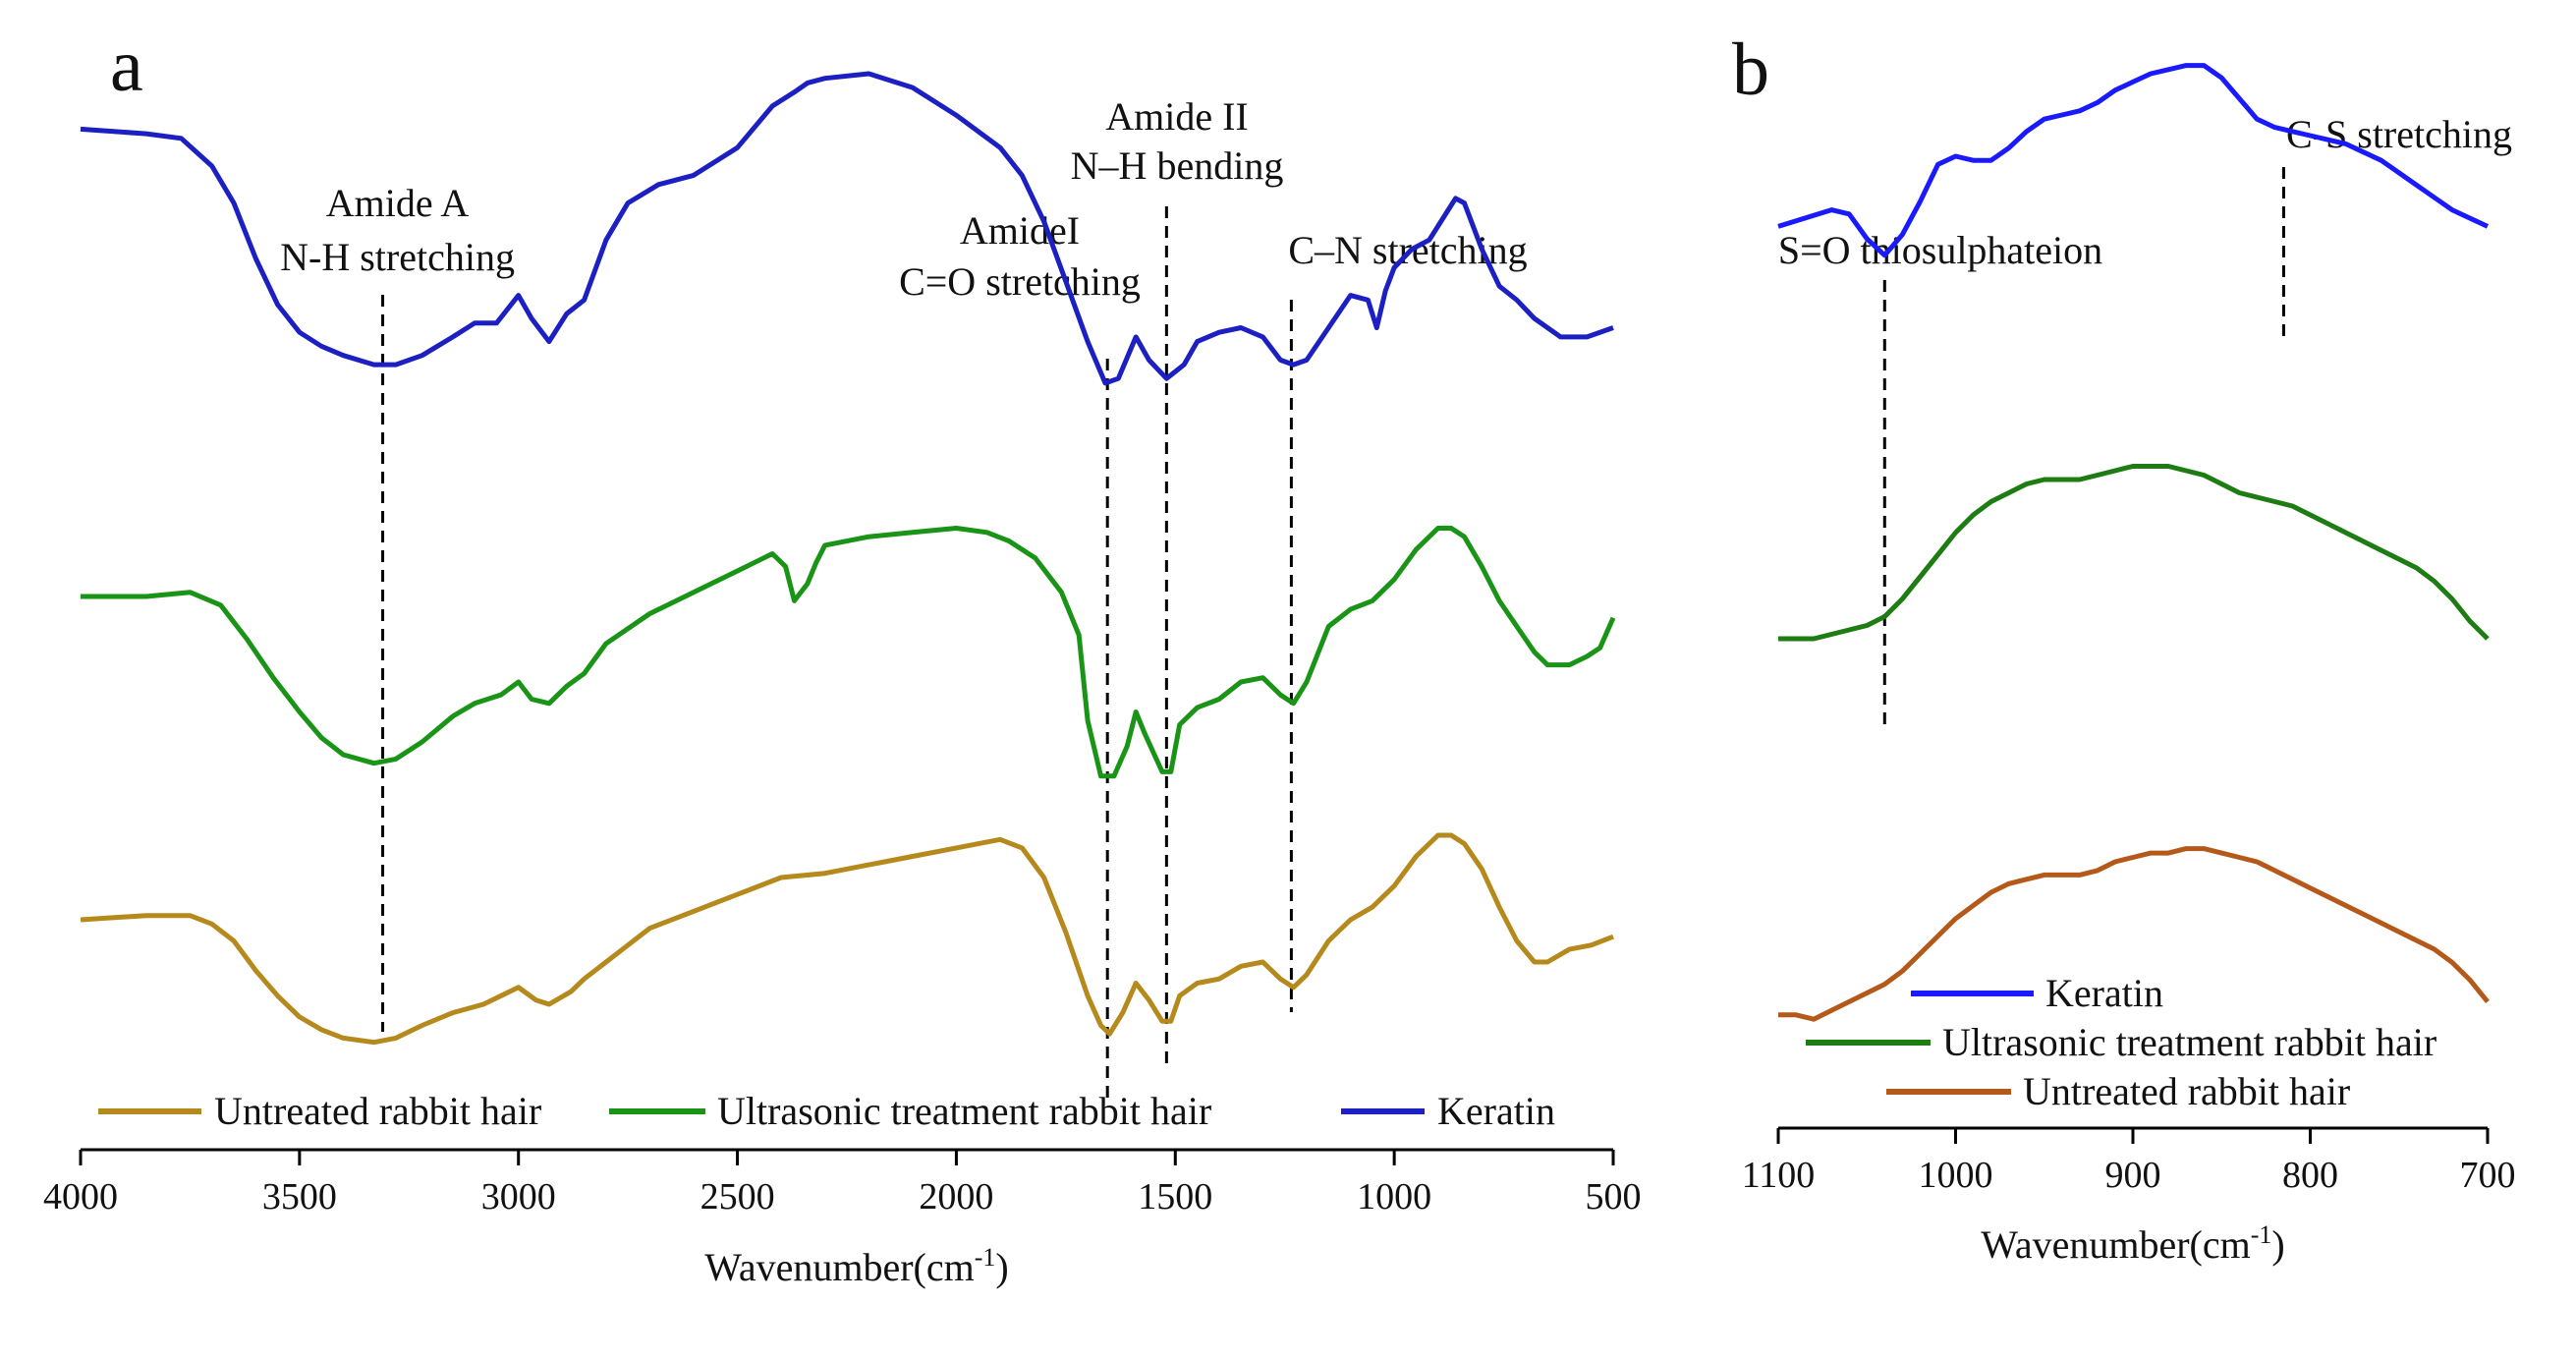 Image resolution: width=2576 pixels, height=1360 pixels. I want to click on panel-a-tick-label-1000: 1000, so click(1394, 1197).